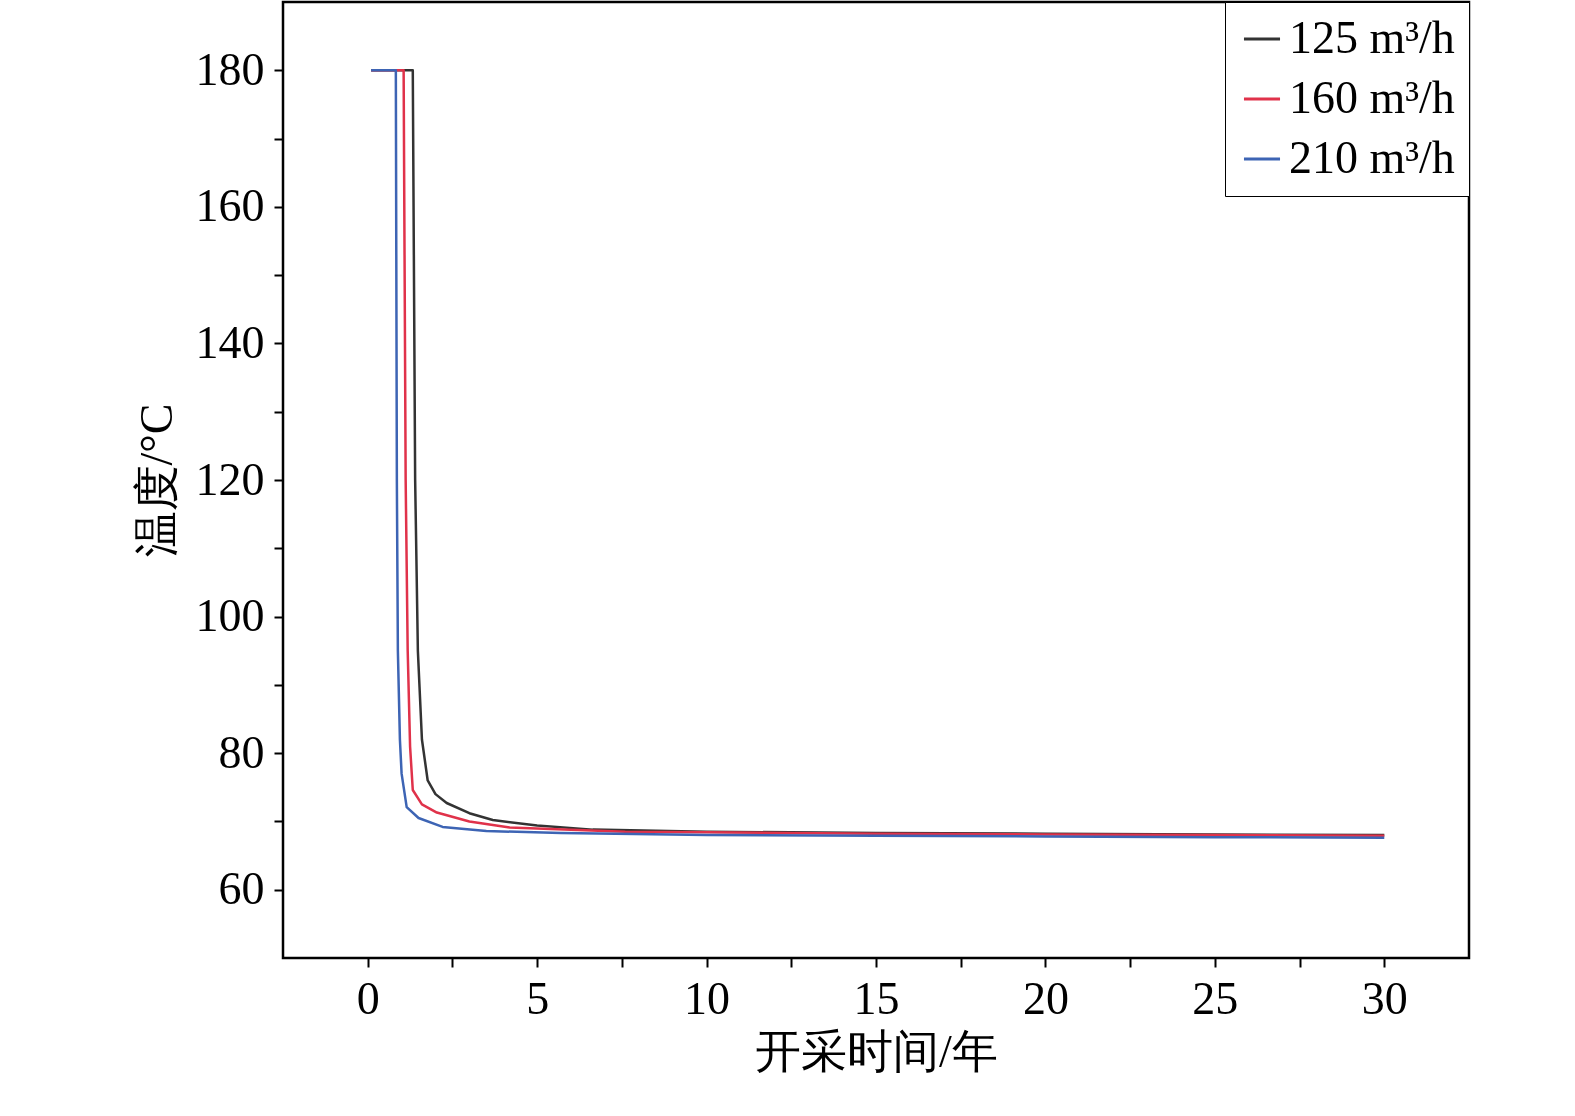  Describe the element at coordinates (230, 342) in the screenshot. I see `y-tick-label: 140` at that location.